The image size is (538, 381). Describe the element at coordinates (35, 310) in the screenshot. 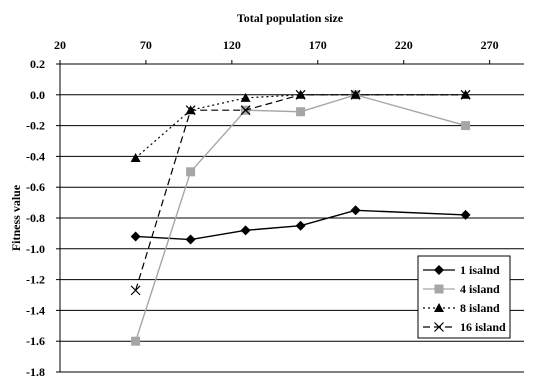

I see `y-tick-label-8: -1.4` at that location.